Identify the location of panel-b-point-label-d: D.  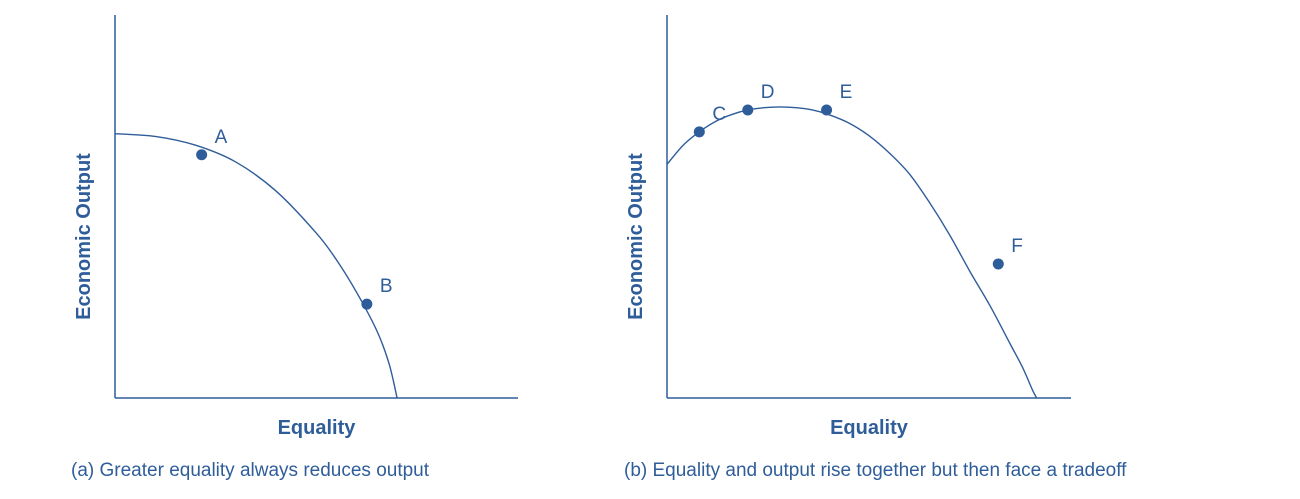
(768, 92).